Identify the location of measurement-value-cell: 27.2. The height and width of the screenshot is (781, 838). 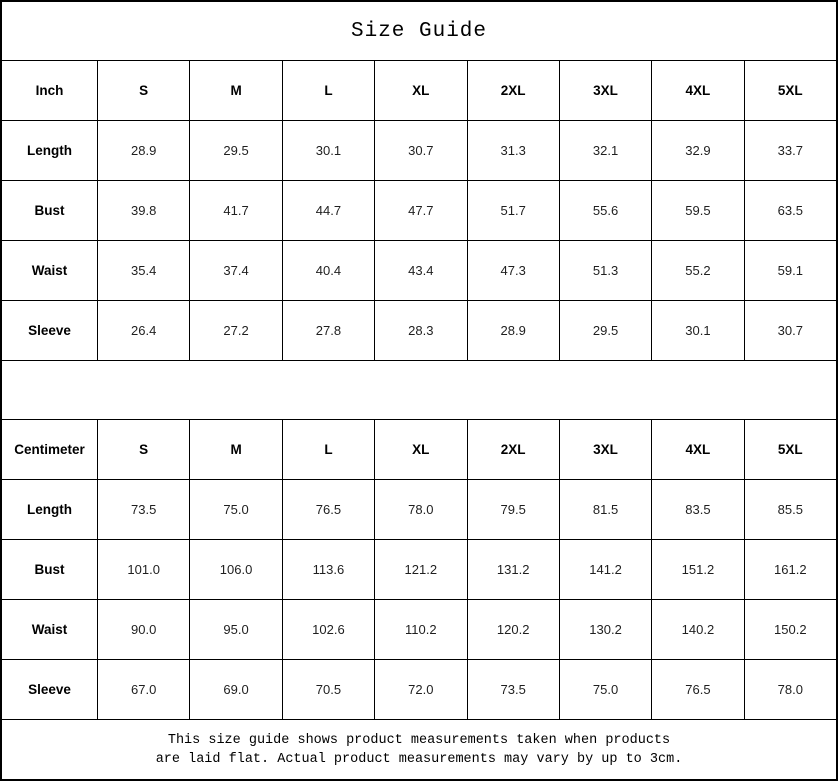
(235, 330).